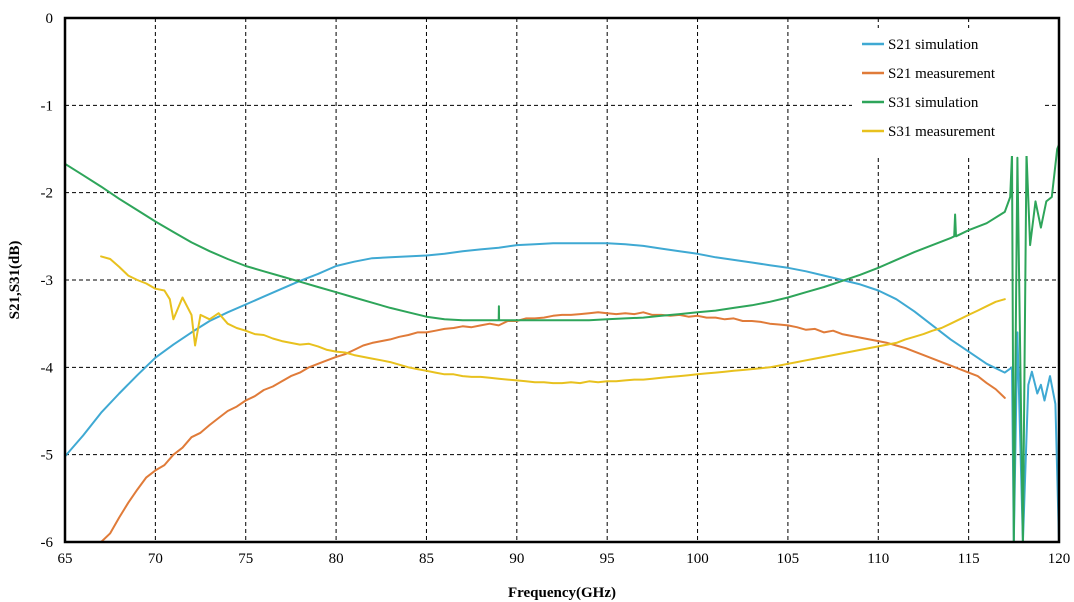 The image size is (1074, 602). What do you see at coordinates (607, 559) in the screenshot?
I see `x-tick-label: 95` at bounding box center [607, 559].